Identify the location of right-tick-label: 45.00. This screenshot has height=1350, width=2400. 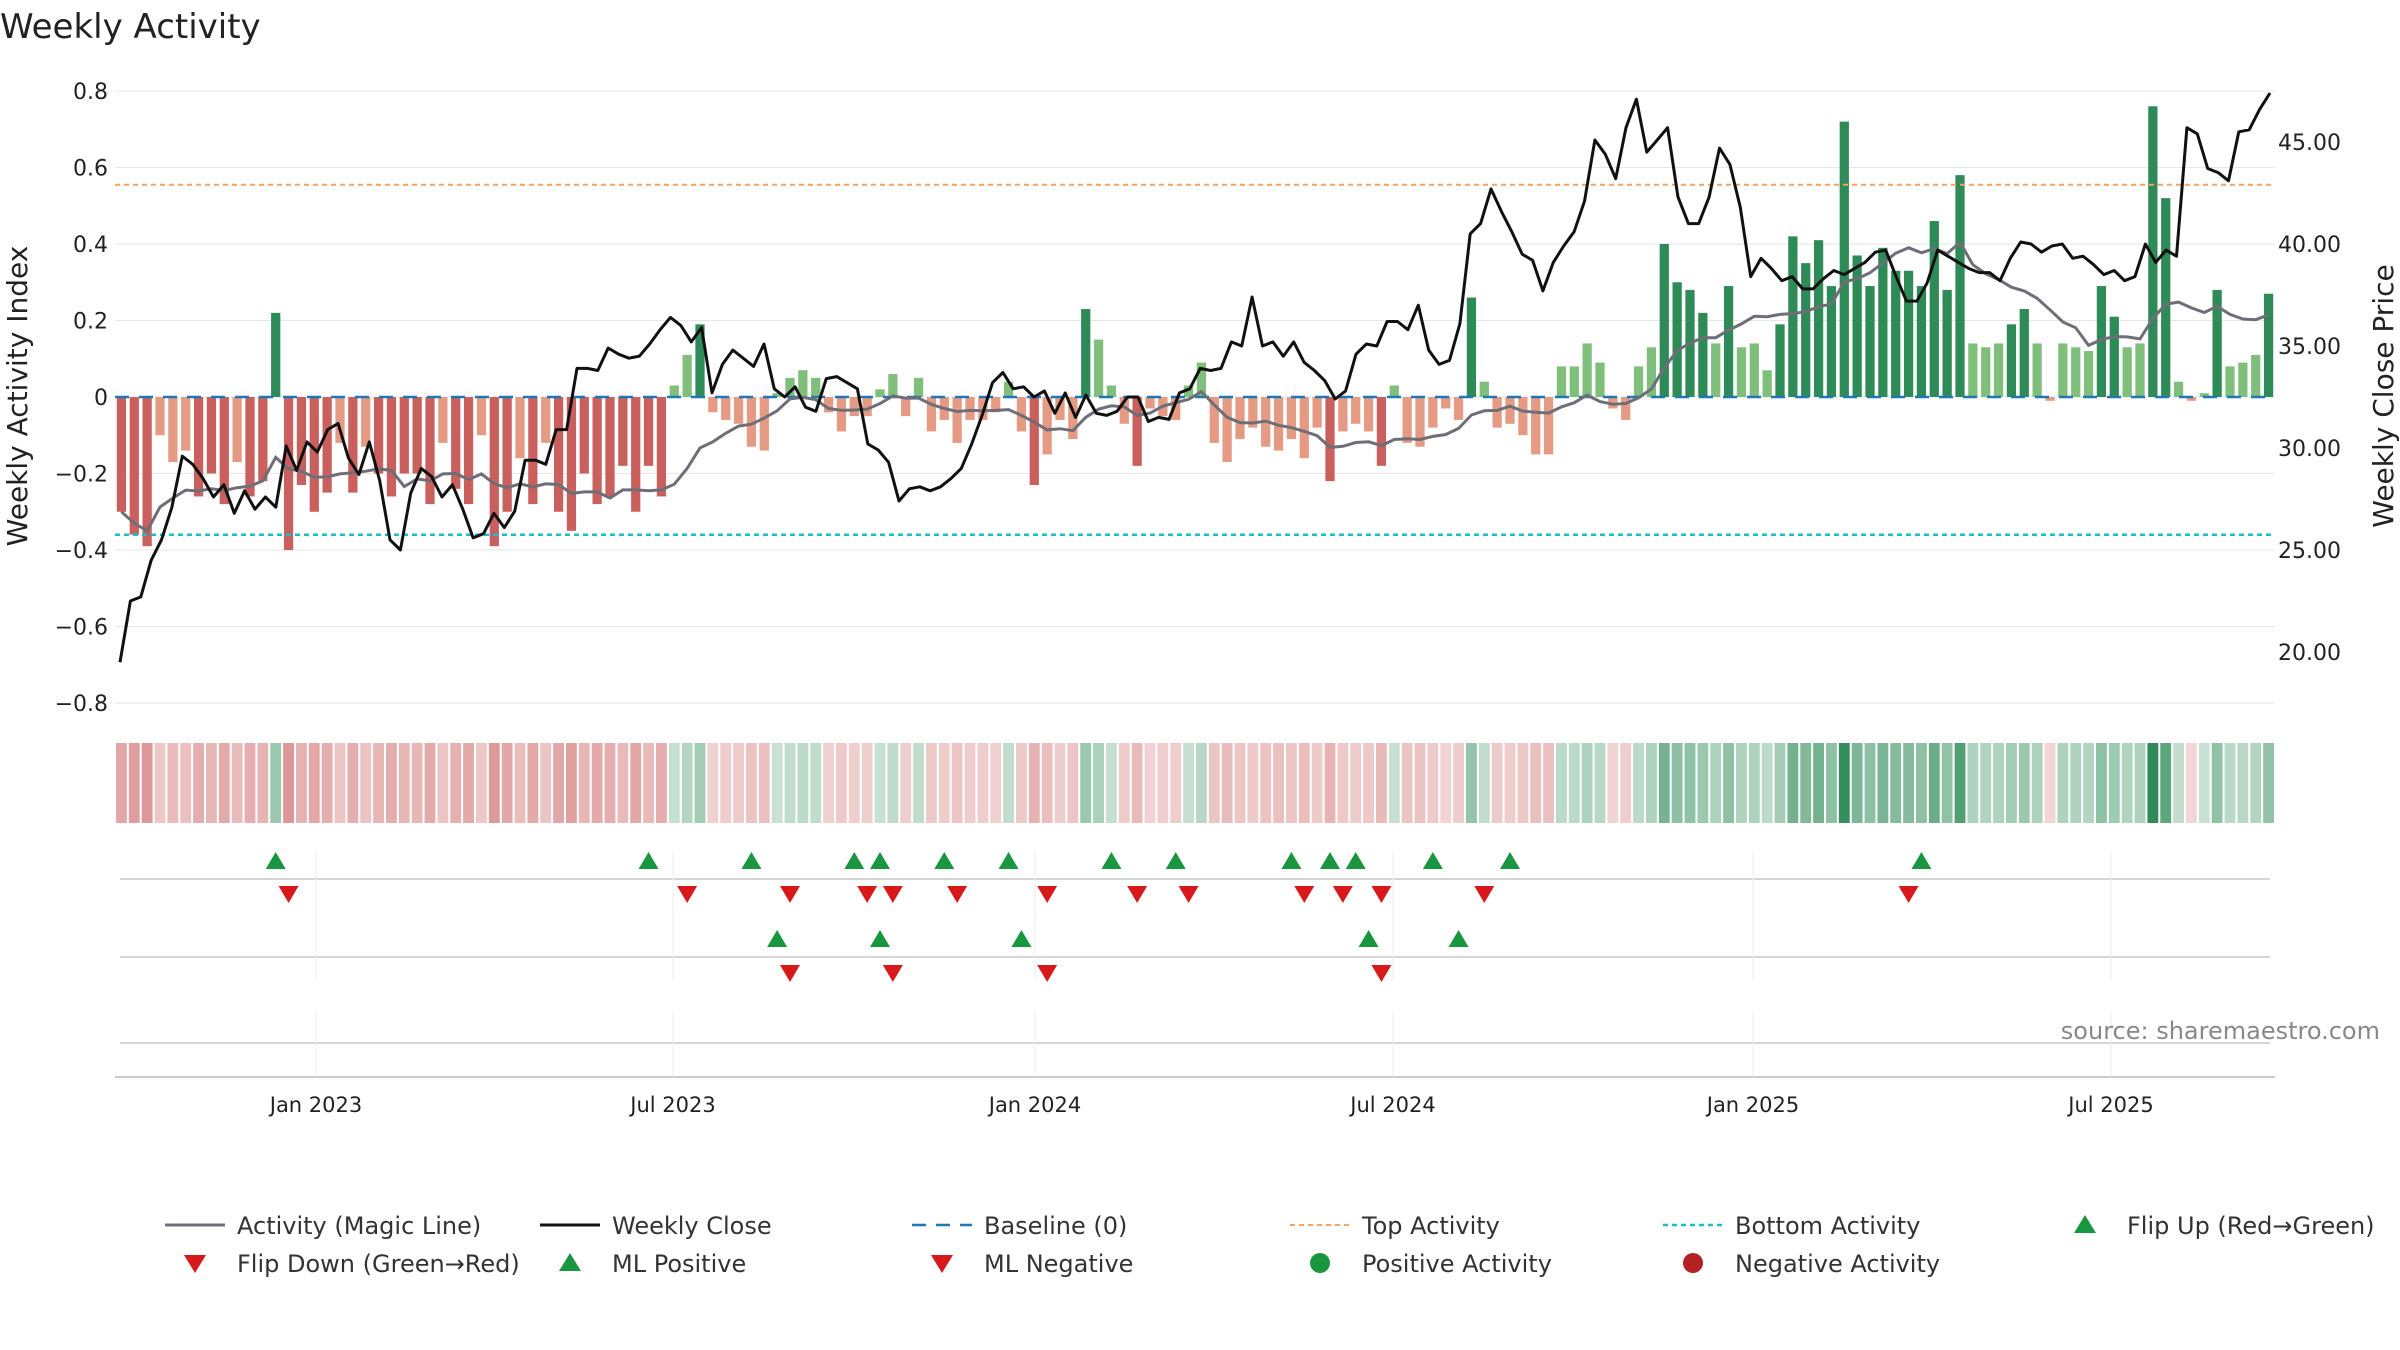
(2309, 143).